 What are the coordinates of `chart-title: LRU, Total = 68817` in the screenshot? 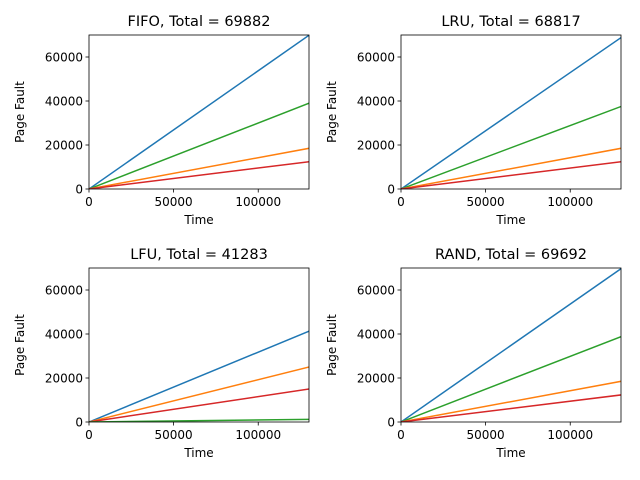 It's located at (510, 22).